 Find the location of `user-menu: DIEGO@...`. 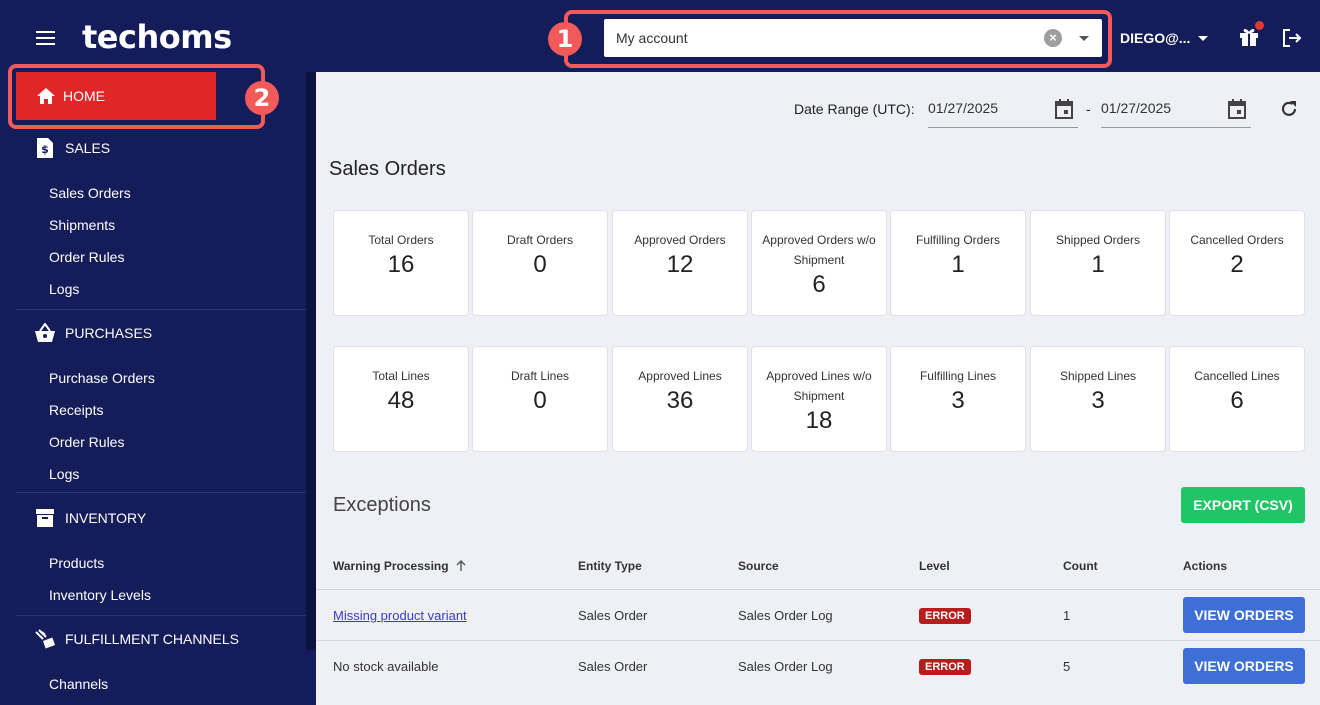

user-menu: DIEGO@... is located at coordinates (1155, 38).